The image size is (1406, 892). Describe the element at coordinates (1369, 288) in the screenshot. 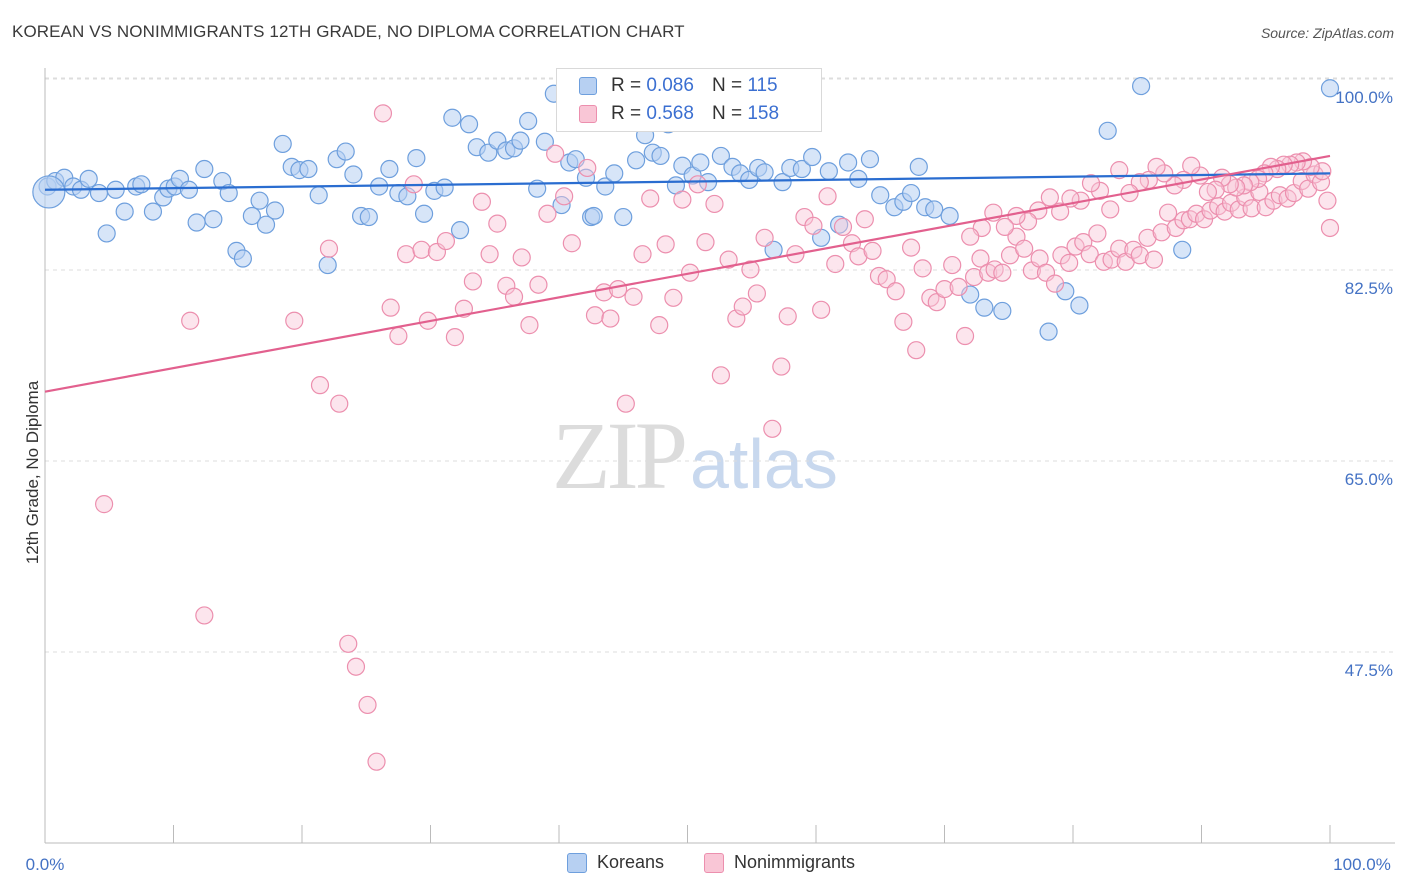

I see `y-tick-label: 82.5%` at that location.